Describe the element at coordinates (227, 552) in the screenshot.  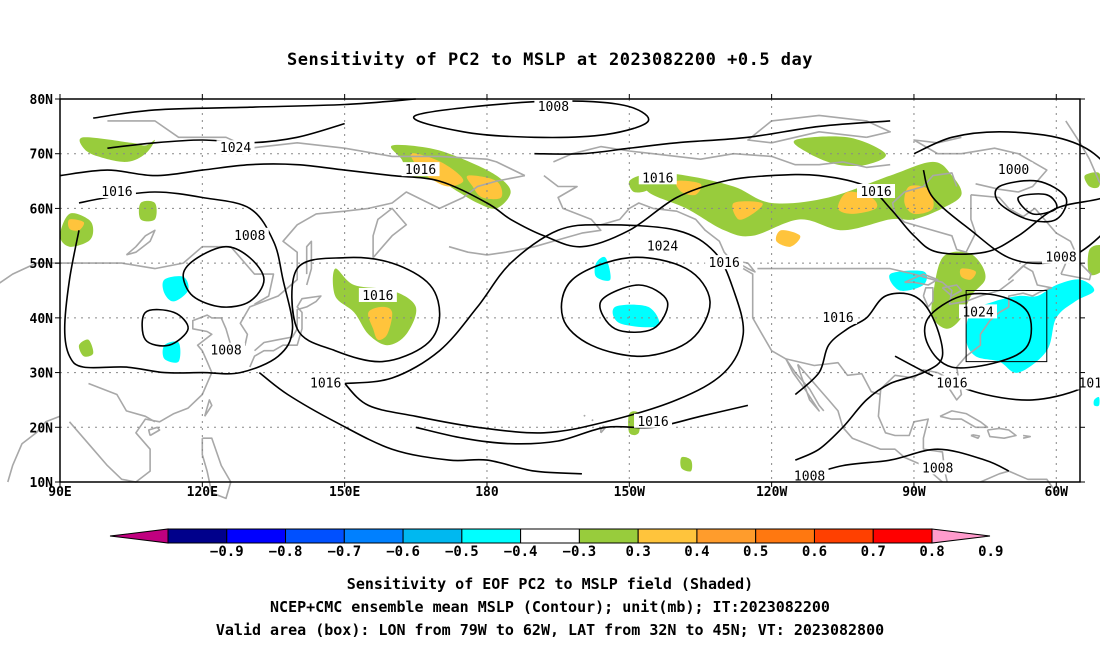
I see `colorbar-tick-label: −0.9` at that location.